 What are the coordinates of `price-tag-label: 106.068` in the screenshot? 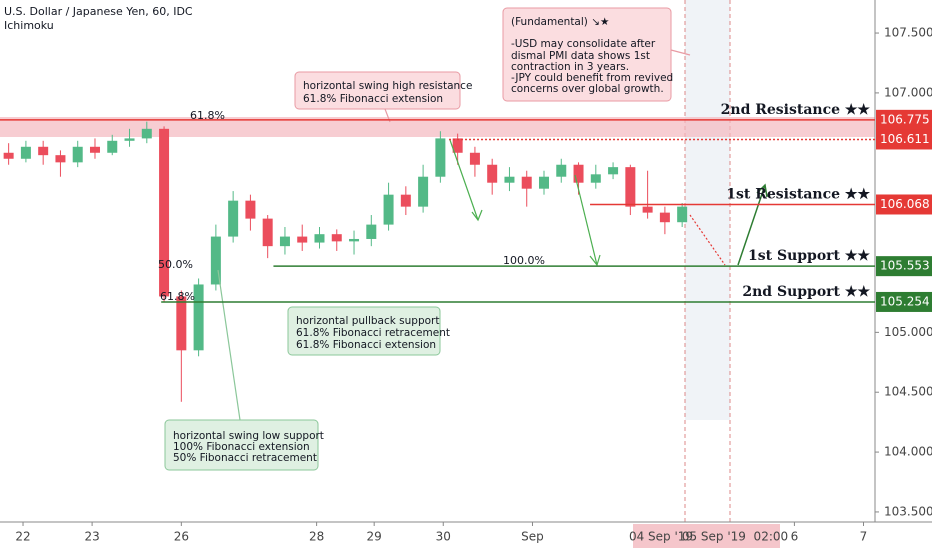 It's located at (905, 204).